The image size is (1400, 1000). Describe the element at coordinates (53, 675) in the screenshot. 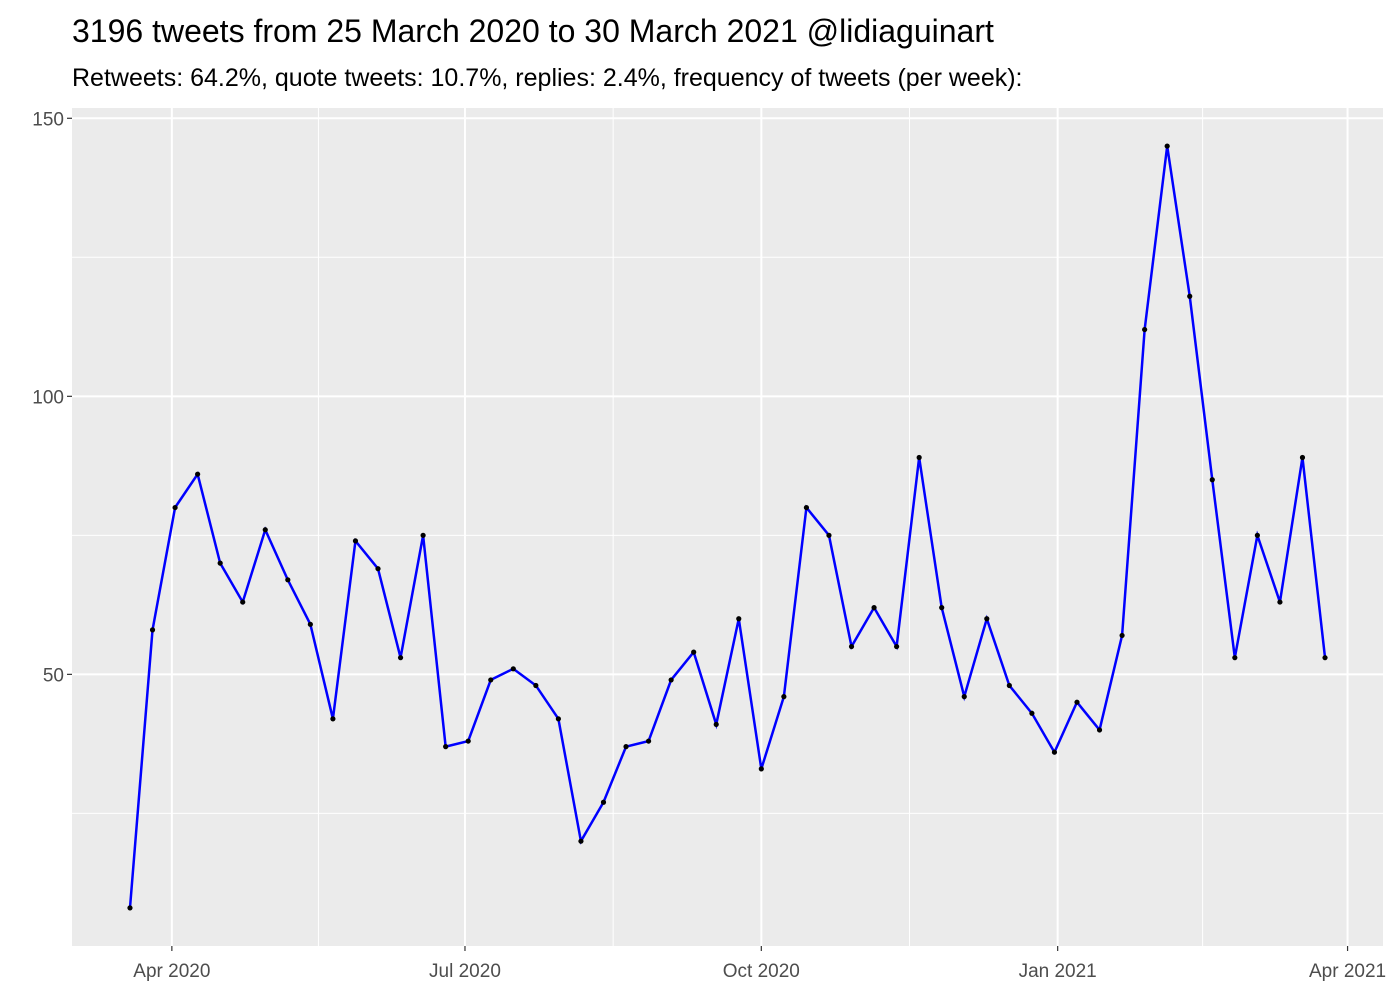

I see `y-tick-label: 50` at that location.